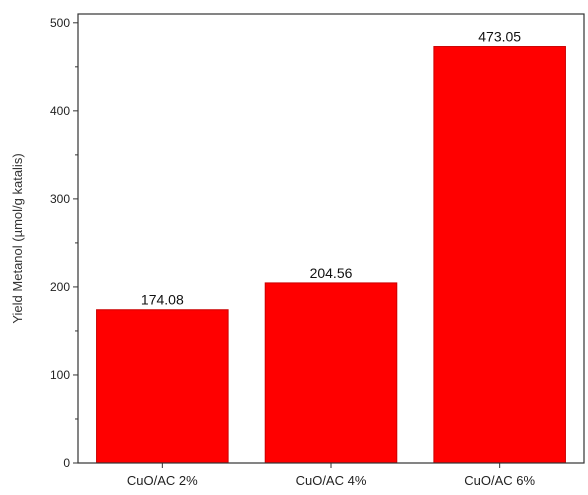  I want to click on y-tick-label-500: 500, so click(60, 23).